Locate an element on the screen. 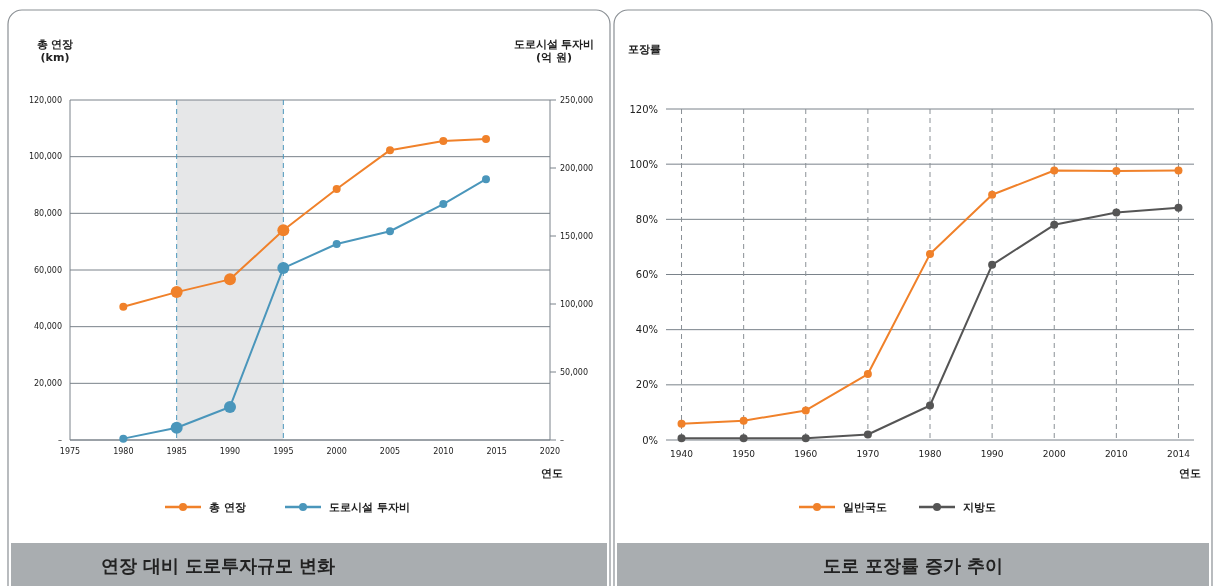 This screenshot has width=1217, height=586. y2-tick-label: – is located at coordinates (562, 440).